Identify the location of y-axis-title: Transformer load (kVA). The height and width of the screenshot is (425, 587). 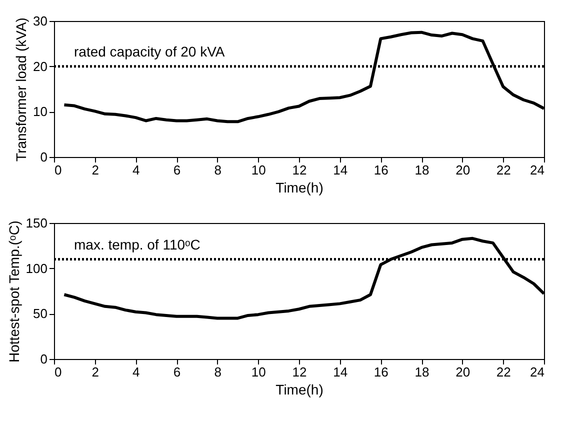
(21, 90).